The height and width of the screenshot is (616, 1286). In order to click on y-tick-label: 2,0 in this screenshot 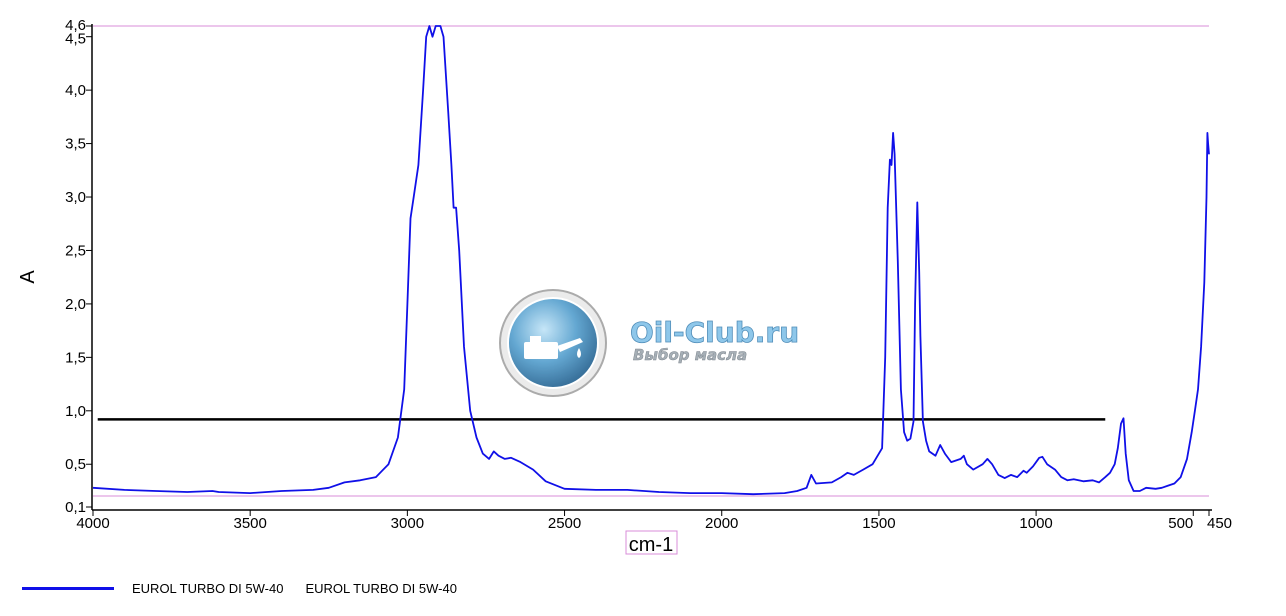, I will do `click(75, 304)`.